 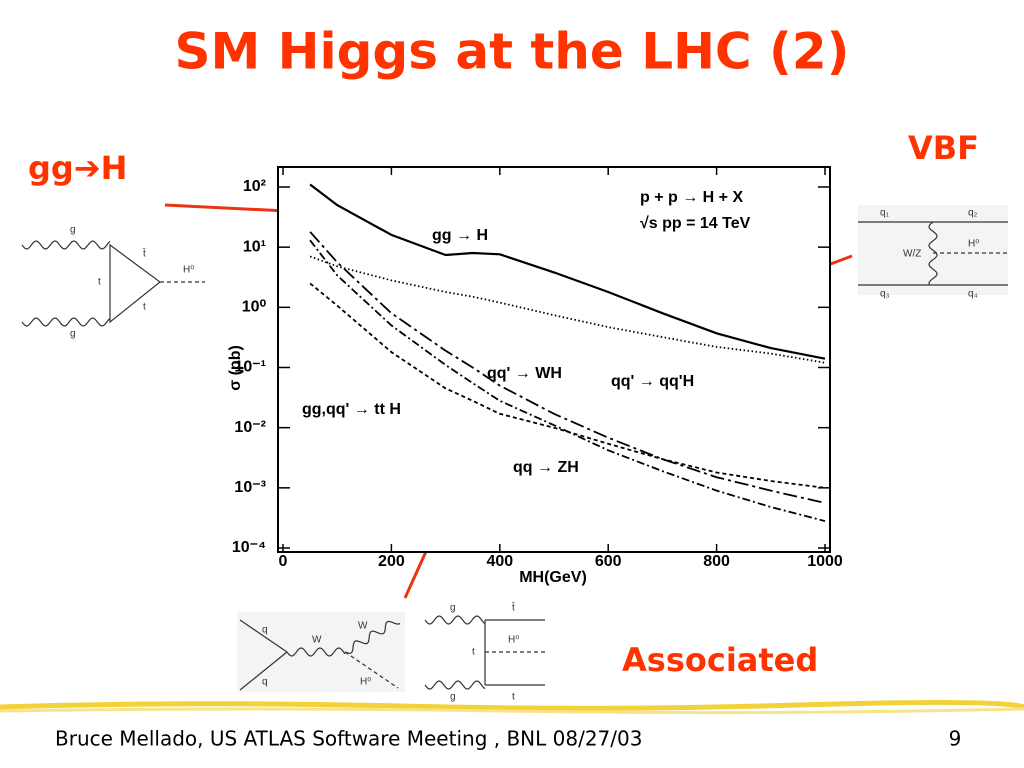 What do you see at coordinates (511, 52) in the screenshot?
I see `slide-title: SM Higgs at the LHC (2)` at bounding box center [511, 52].